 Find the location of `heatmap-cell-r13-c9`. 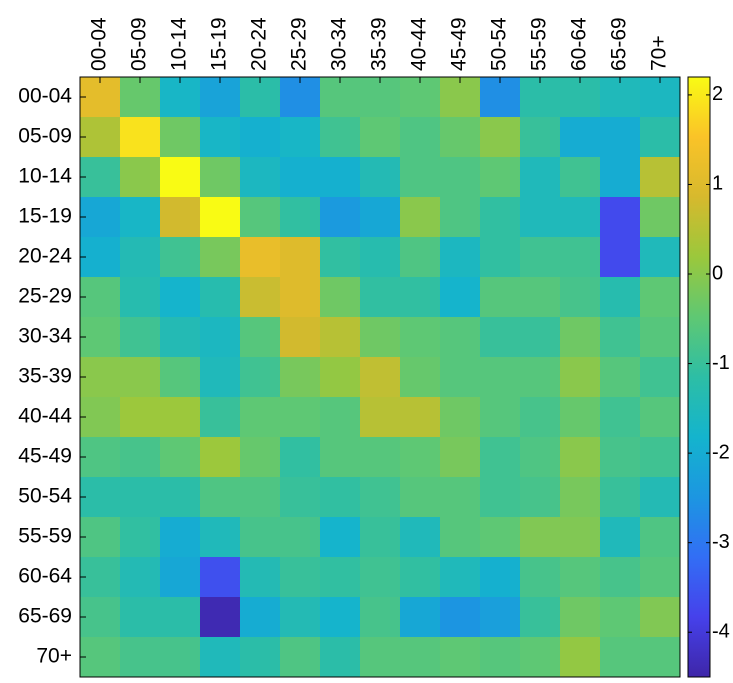

heatmap-cell-r13-c9 is located at coordinates (460, 617).